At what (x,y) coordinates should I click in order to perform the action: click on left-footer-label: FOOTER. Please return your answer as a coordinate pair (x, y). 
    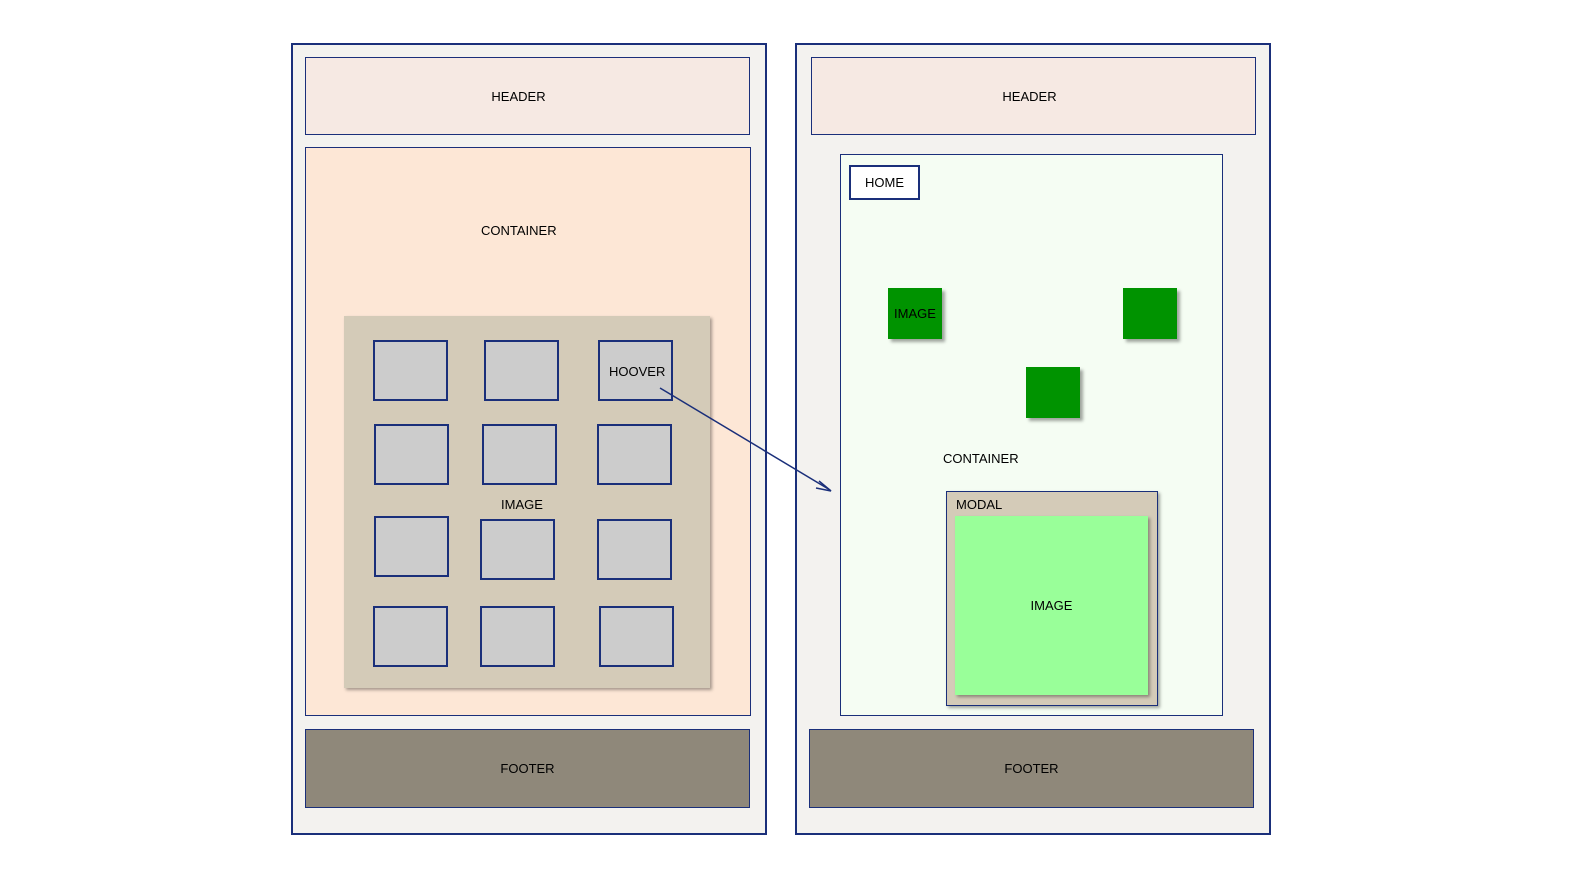
    Looking at the image, I should click on (527, 768).